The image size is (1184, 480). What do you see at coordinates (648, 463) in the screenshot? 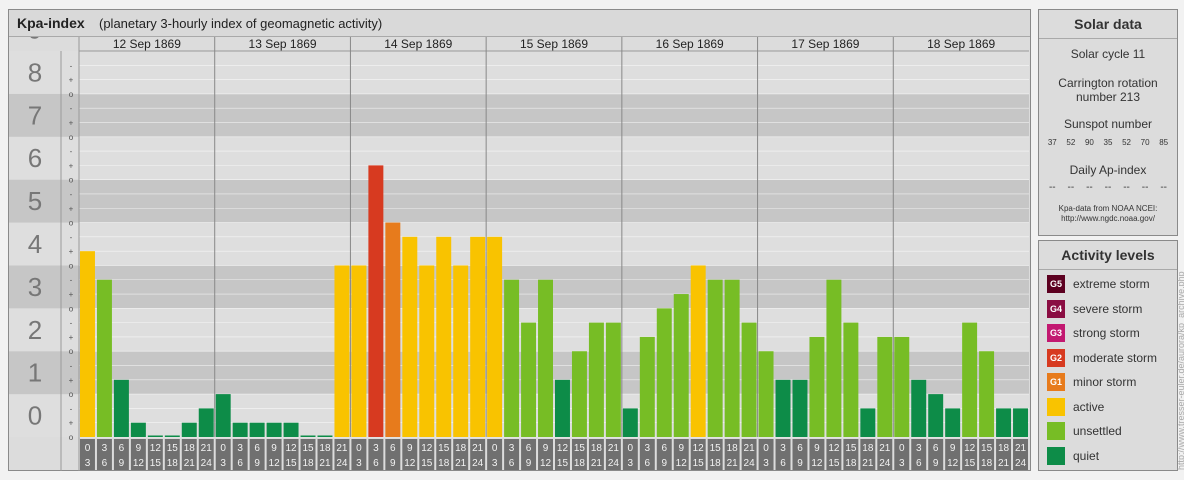
I see `interval-end-label: 6` at bounding box center [648, 463].